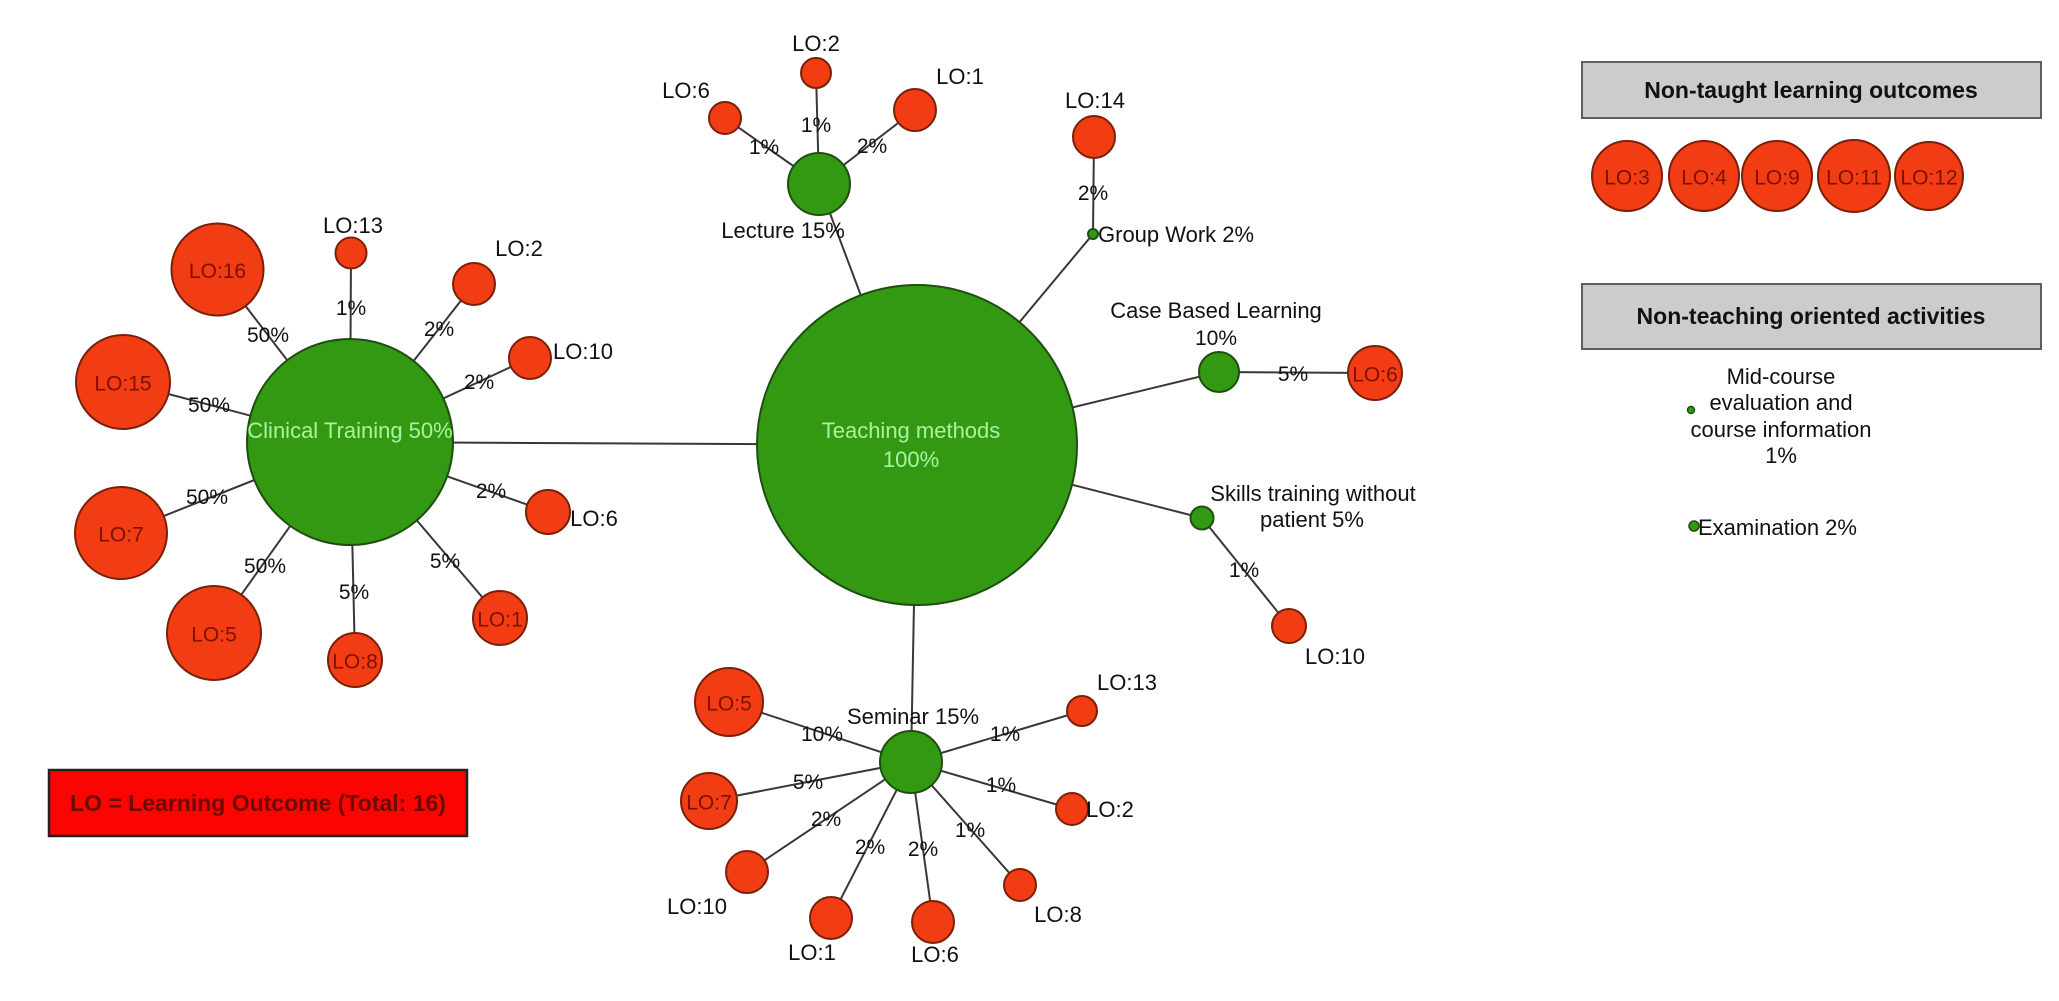 This screenshot has width=2059, height=1001. I want to click on svg-text:Non-teaching oriented activiti: Non-teaching oriented activities, so click(1811, 316).